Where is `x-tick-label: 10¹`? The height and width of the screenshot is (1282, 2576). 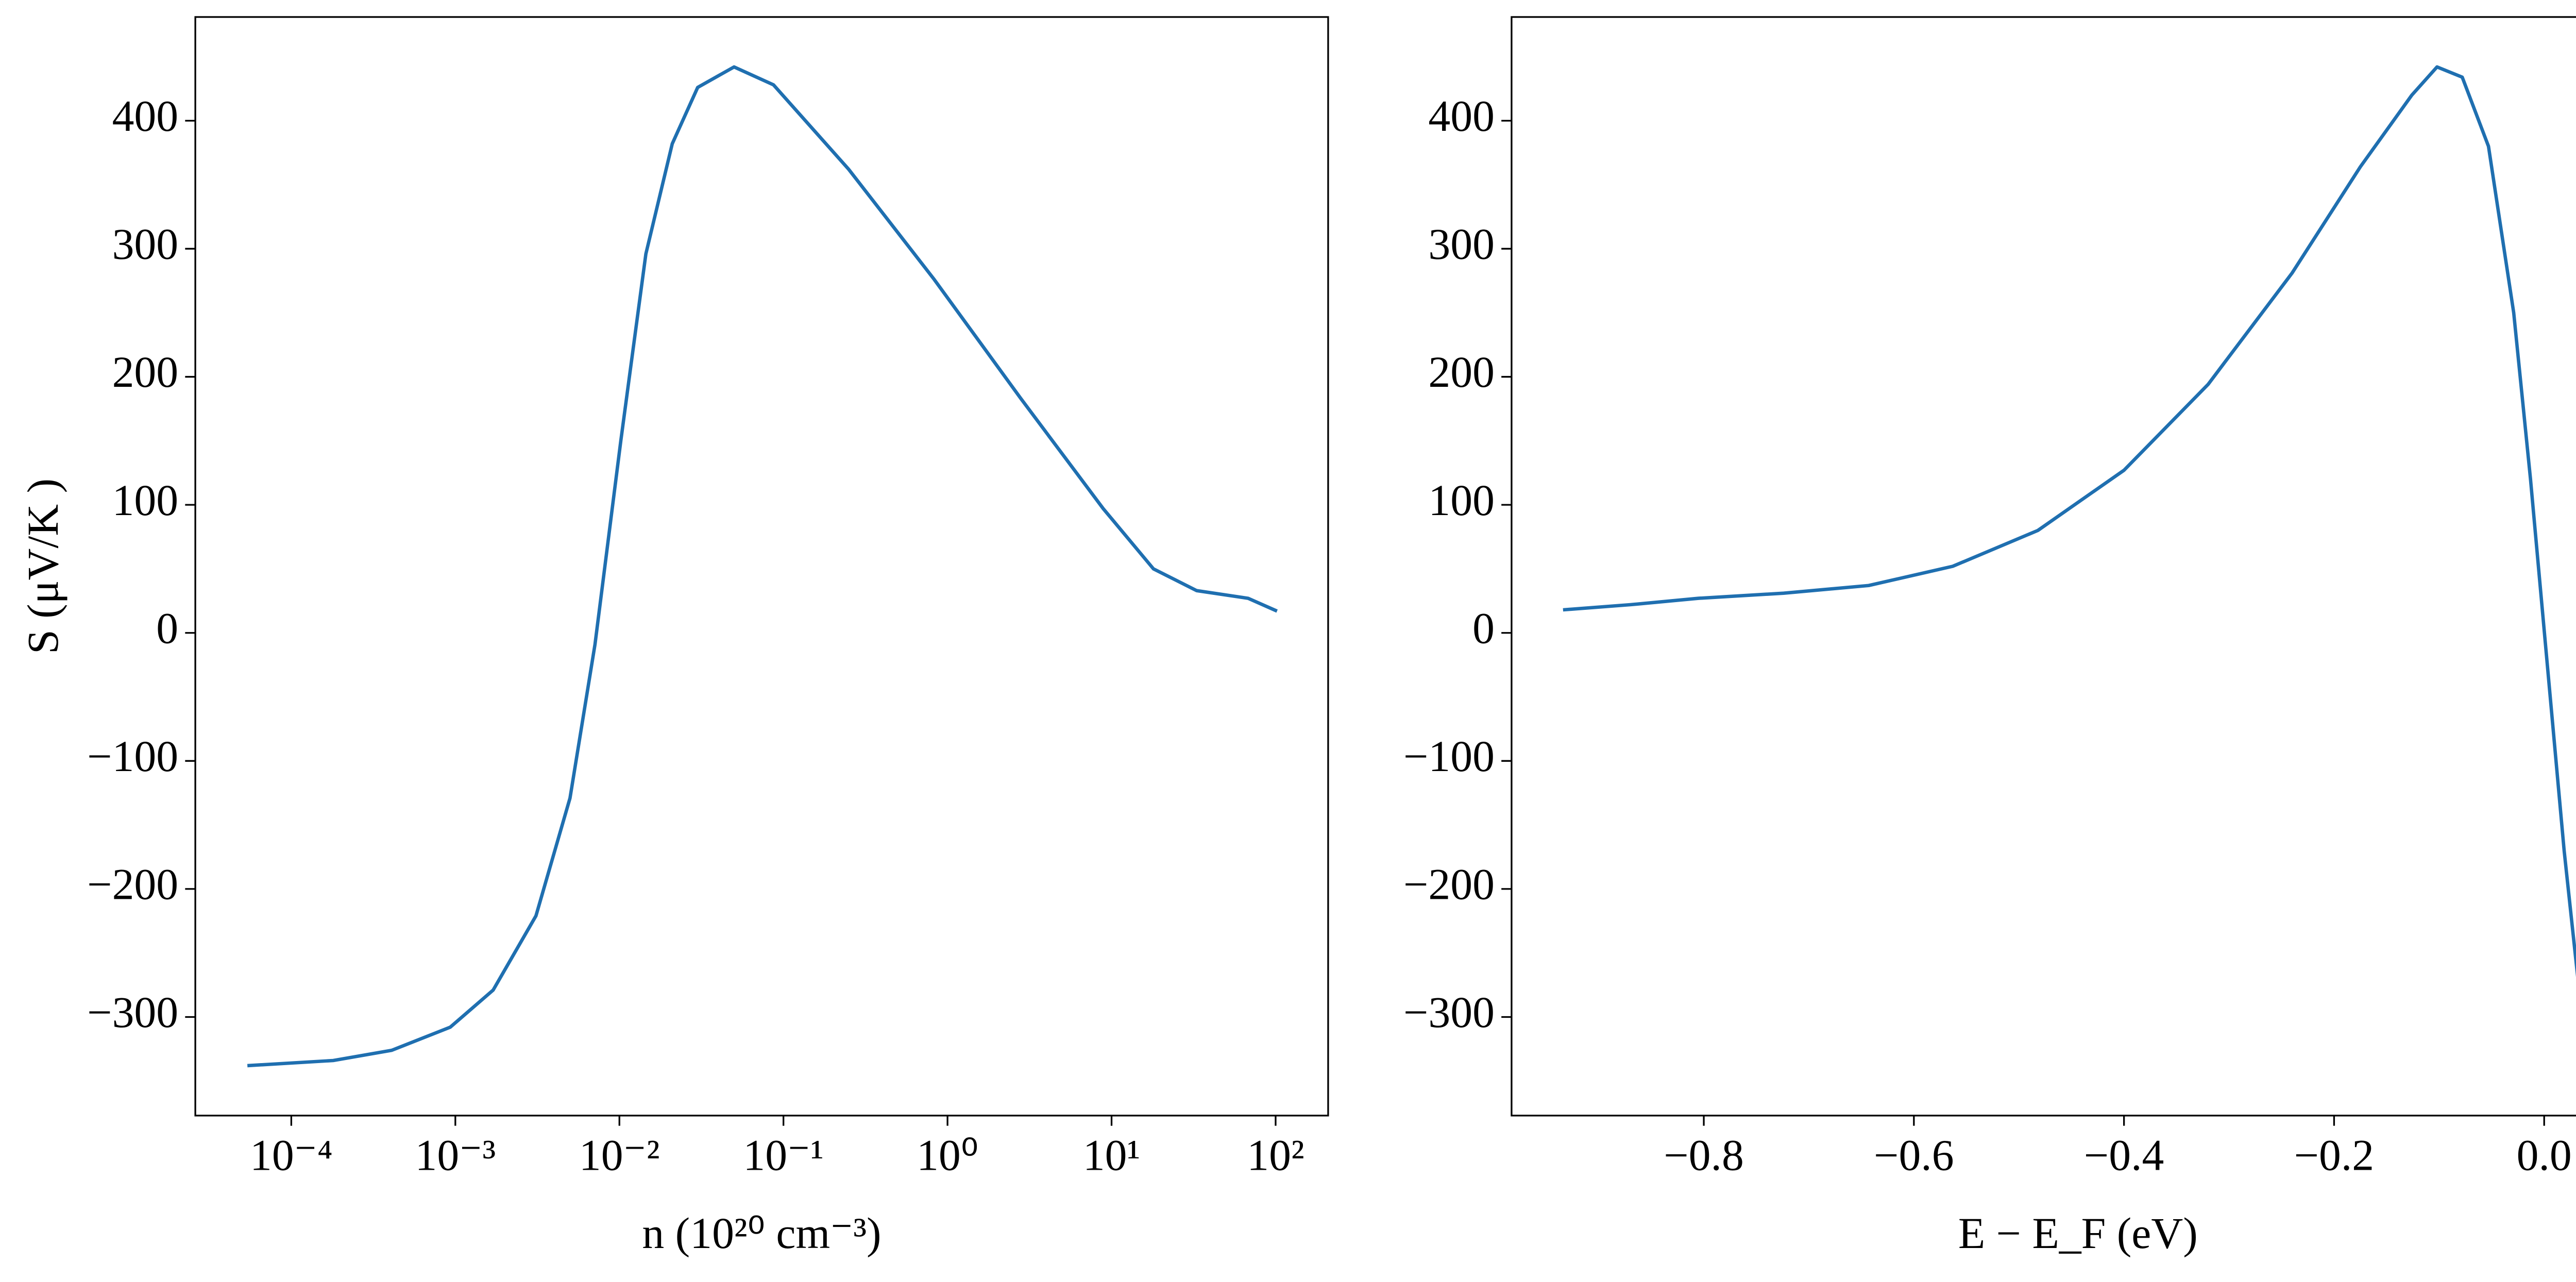 x-tick-label: 10¹ is located at coordinates (1111, 1155).